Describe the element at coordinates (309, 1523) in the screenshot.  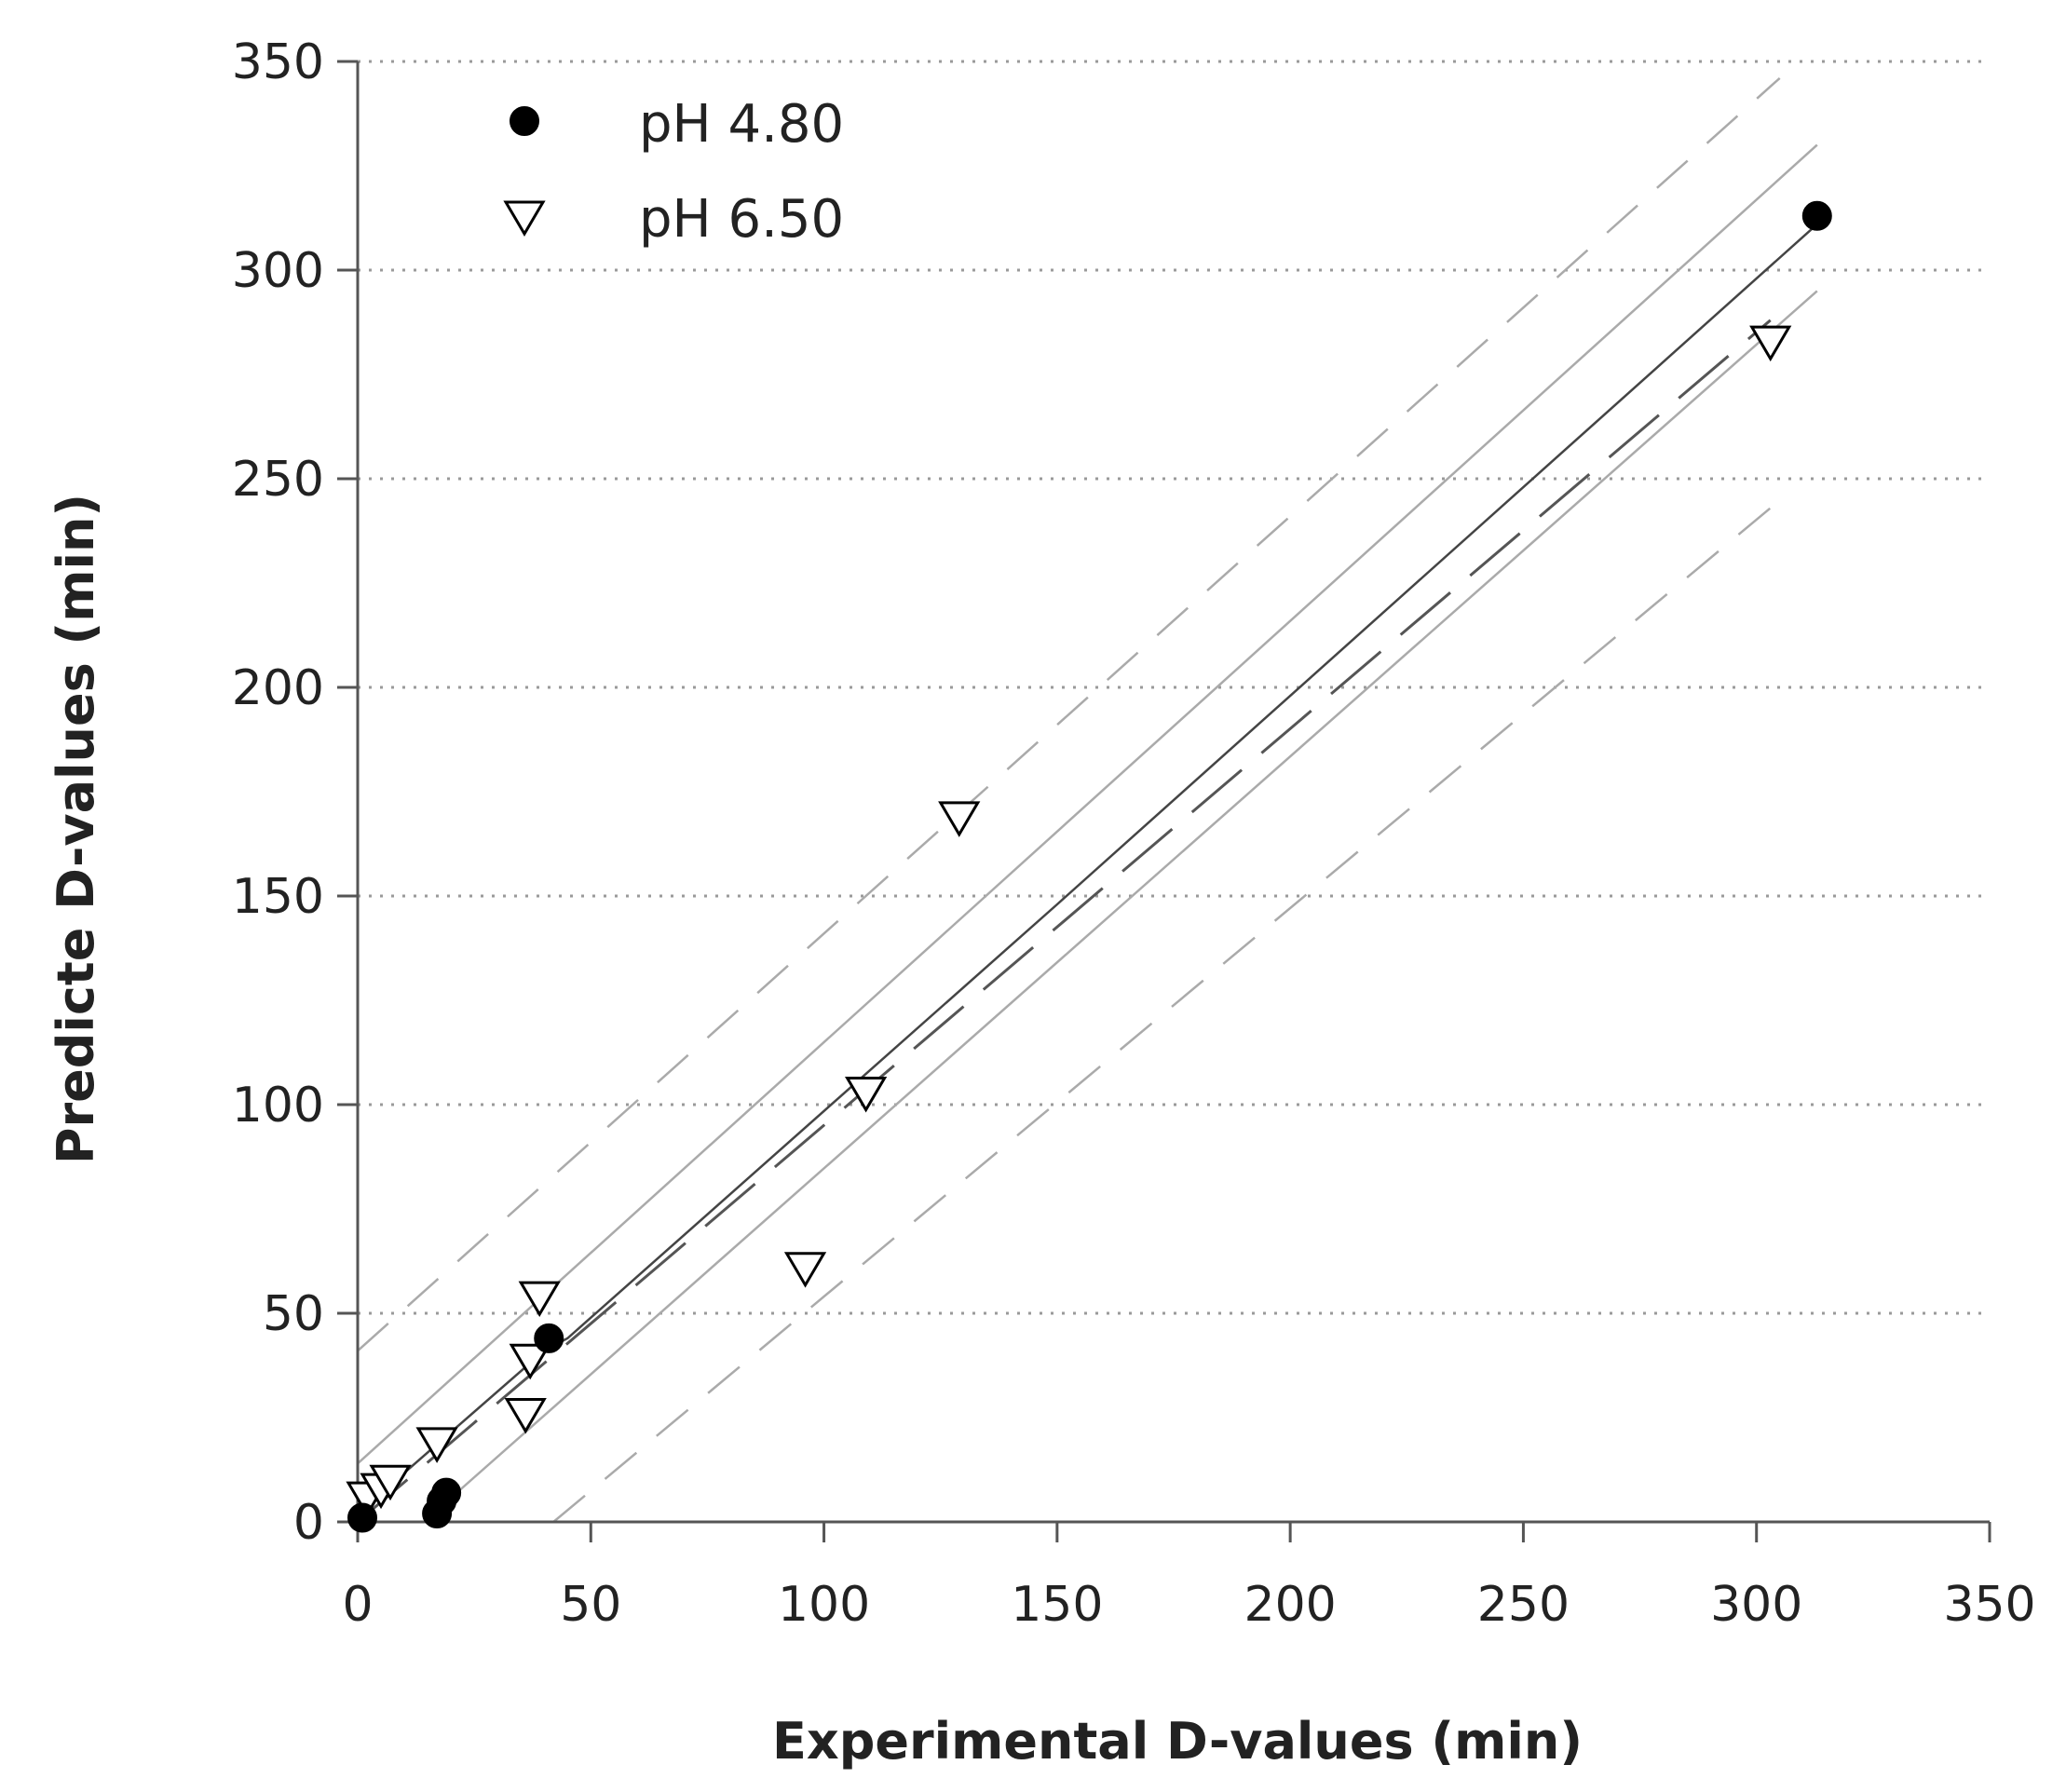
I see `y-tick-label-0: 0` at that location.